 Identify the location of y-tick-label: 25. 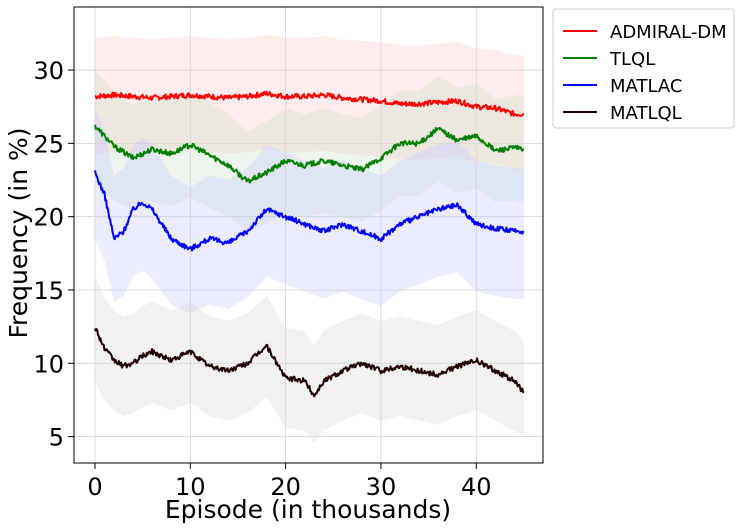
(48, 144).